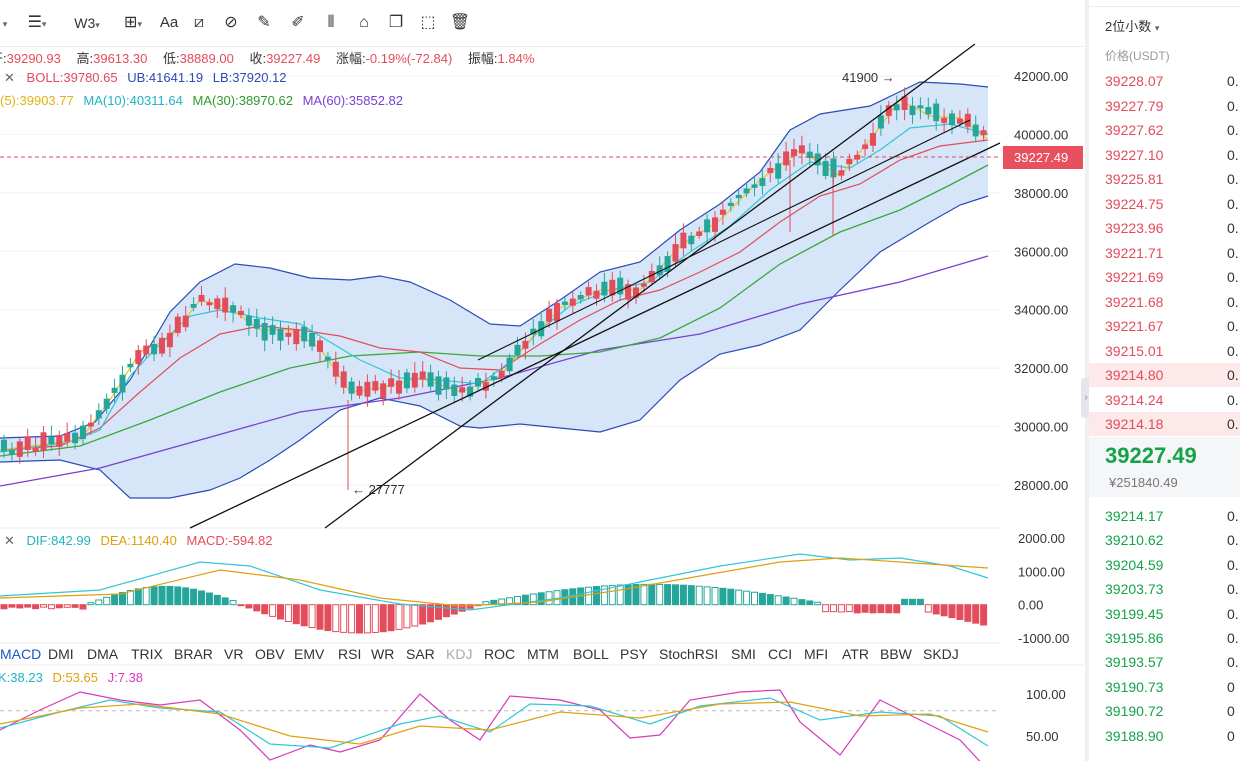 Image resolution: width=1240 pixels, height=761 pixels. Describe the element at coordinates (591, 654) in the screenshot. I see `indicator-tab-boll: BOLL` at that location.